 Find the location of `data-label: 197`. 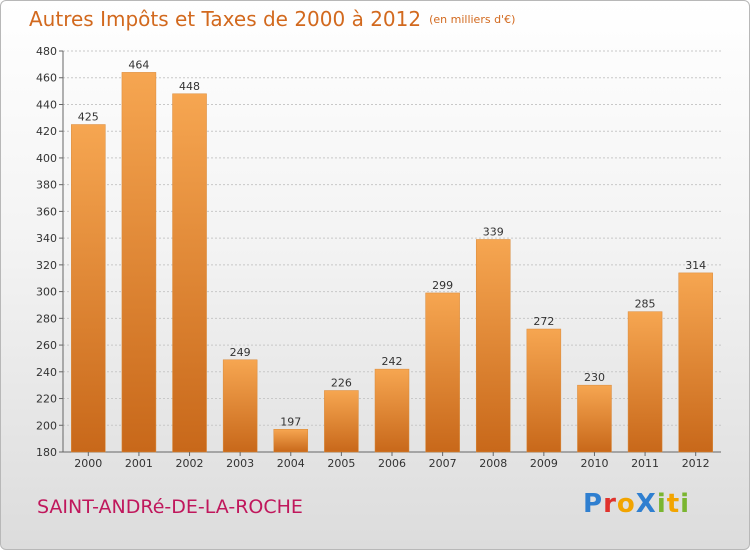

data-label: 197 is located at coordinates (290, 421).